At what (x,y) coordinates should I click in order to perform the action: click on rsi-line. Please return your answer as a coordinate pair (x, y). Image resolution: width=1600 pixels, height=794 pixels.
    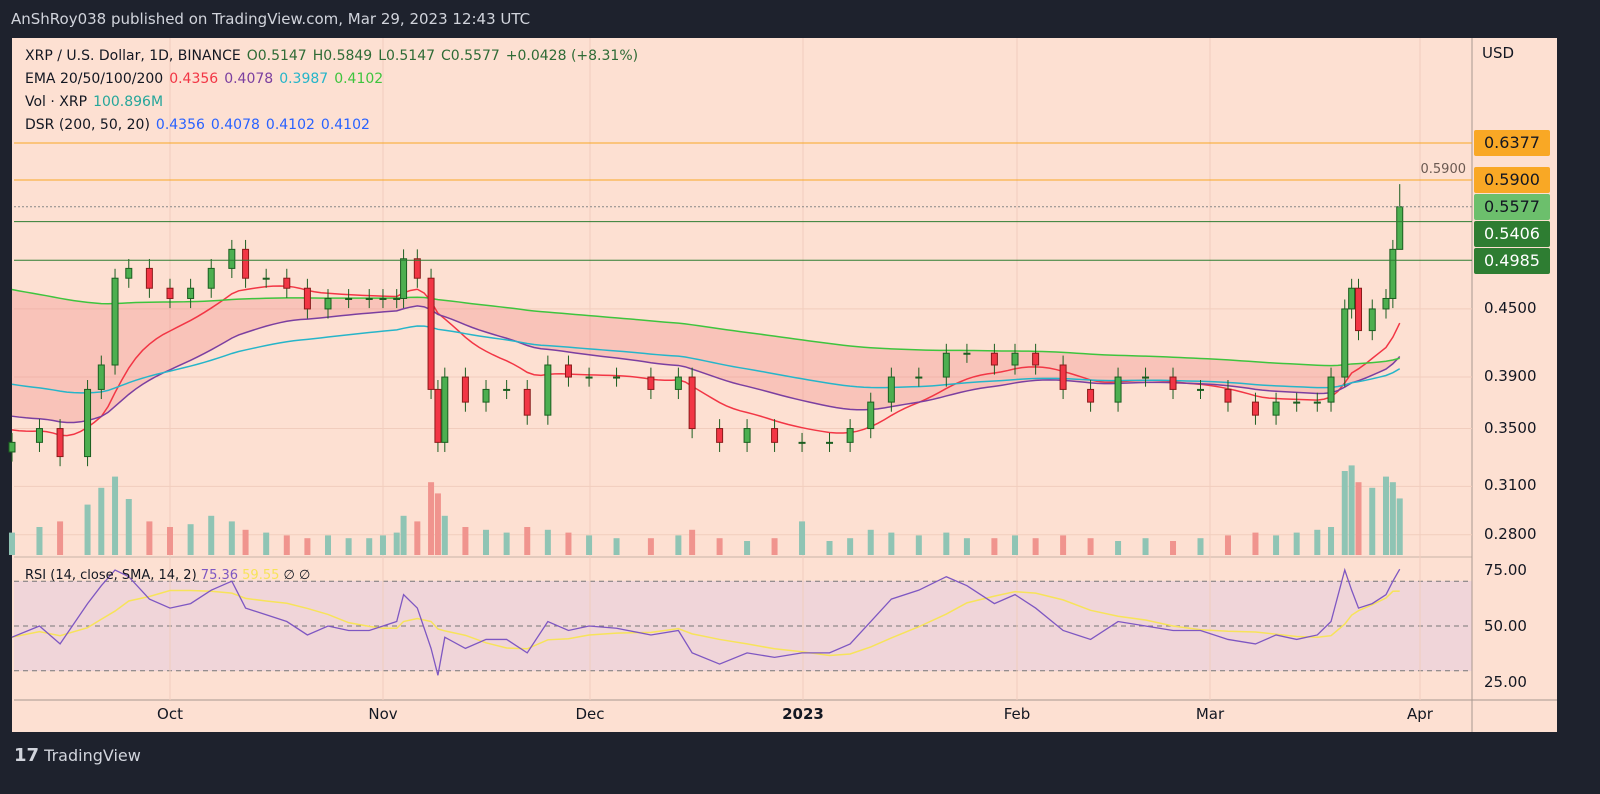
    Looking at the image, I should click on (706, 621).